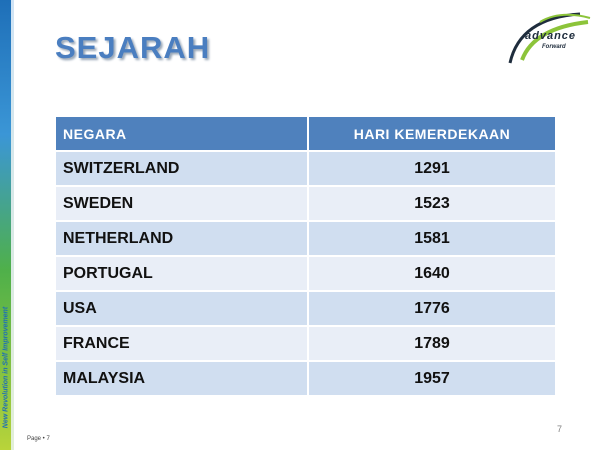 Image resolution: width=600 pixels, height=452 pixels. I want to click on table-row: SWITZERLAND 1291, so click(305, 168).